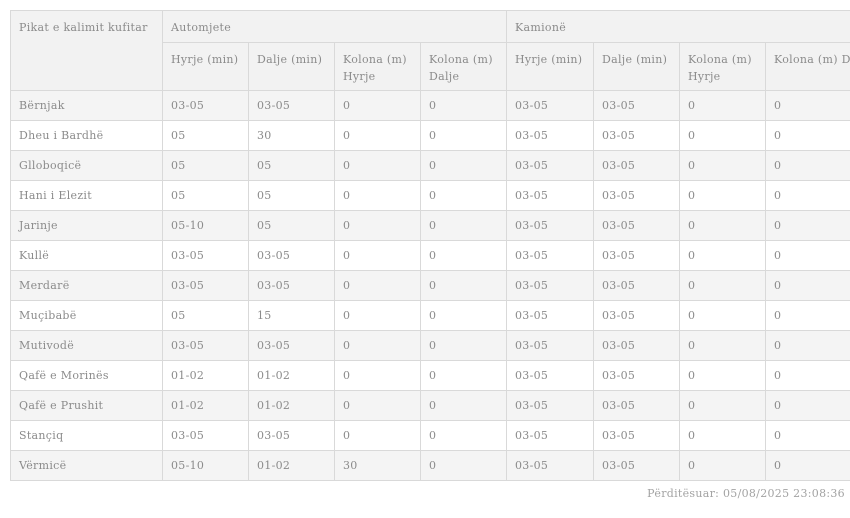 Image resolution: width=850 pixels, height=518 pixels. I want to click on crossing-name-cell: Merdarë, so click(86, 285).